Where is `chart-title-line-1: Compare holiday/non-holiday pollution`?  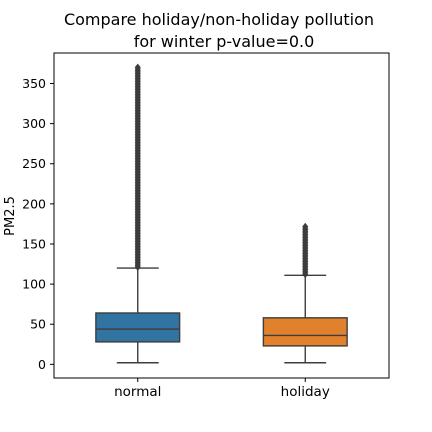 chart-title-line-1: Compare holiday/non-holiday pollution is located at coordinates (219, 19).